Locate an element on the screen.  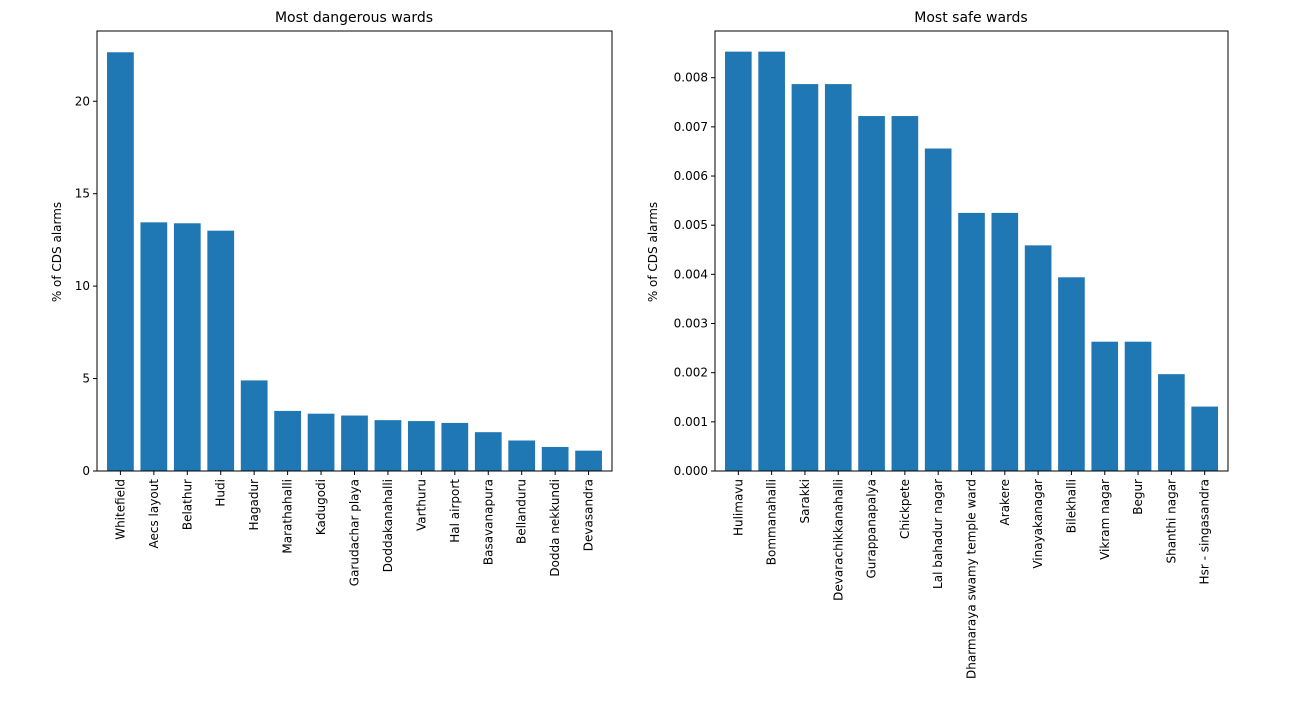
bar-belathur is located at coordinates (187, 347).